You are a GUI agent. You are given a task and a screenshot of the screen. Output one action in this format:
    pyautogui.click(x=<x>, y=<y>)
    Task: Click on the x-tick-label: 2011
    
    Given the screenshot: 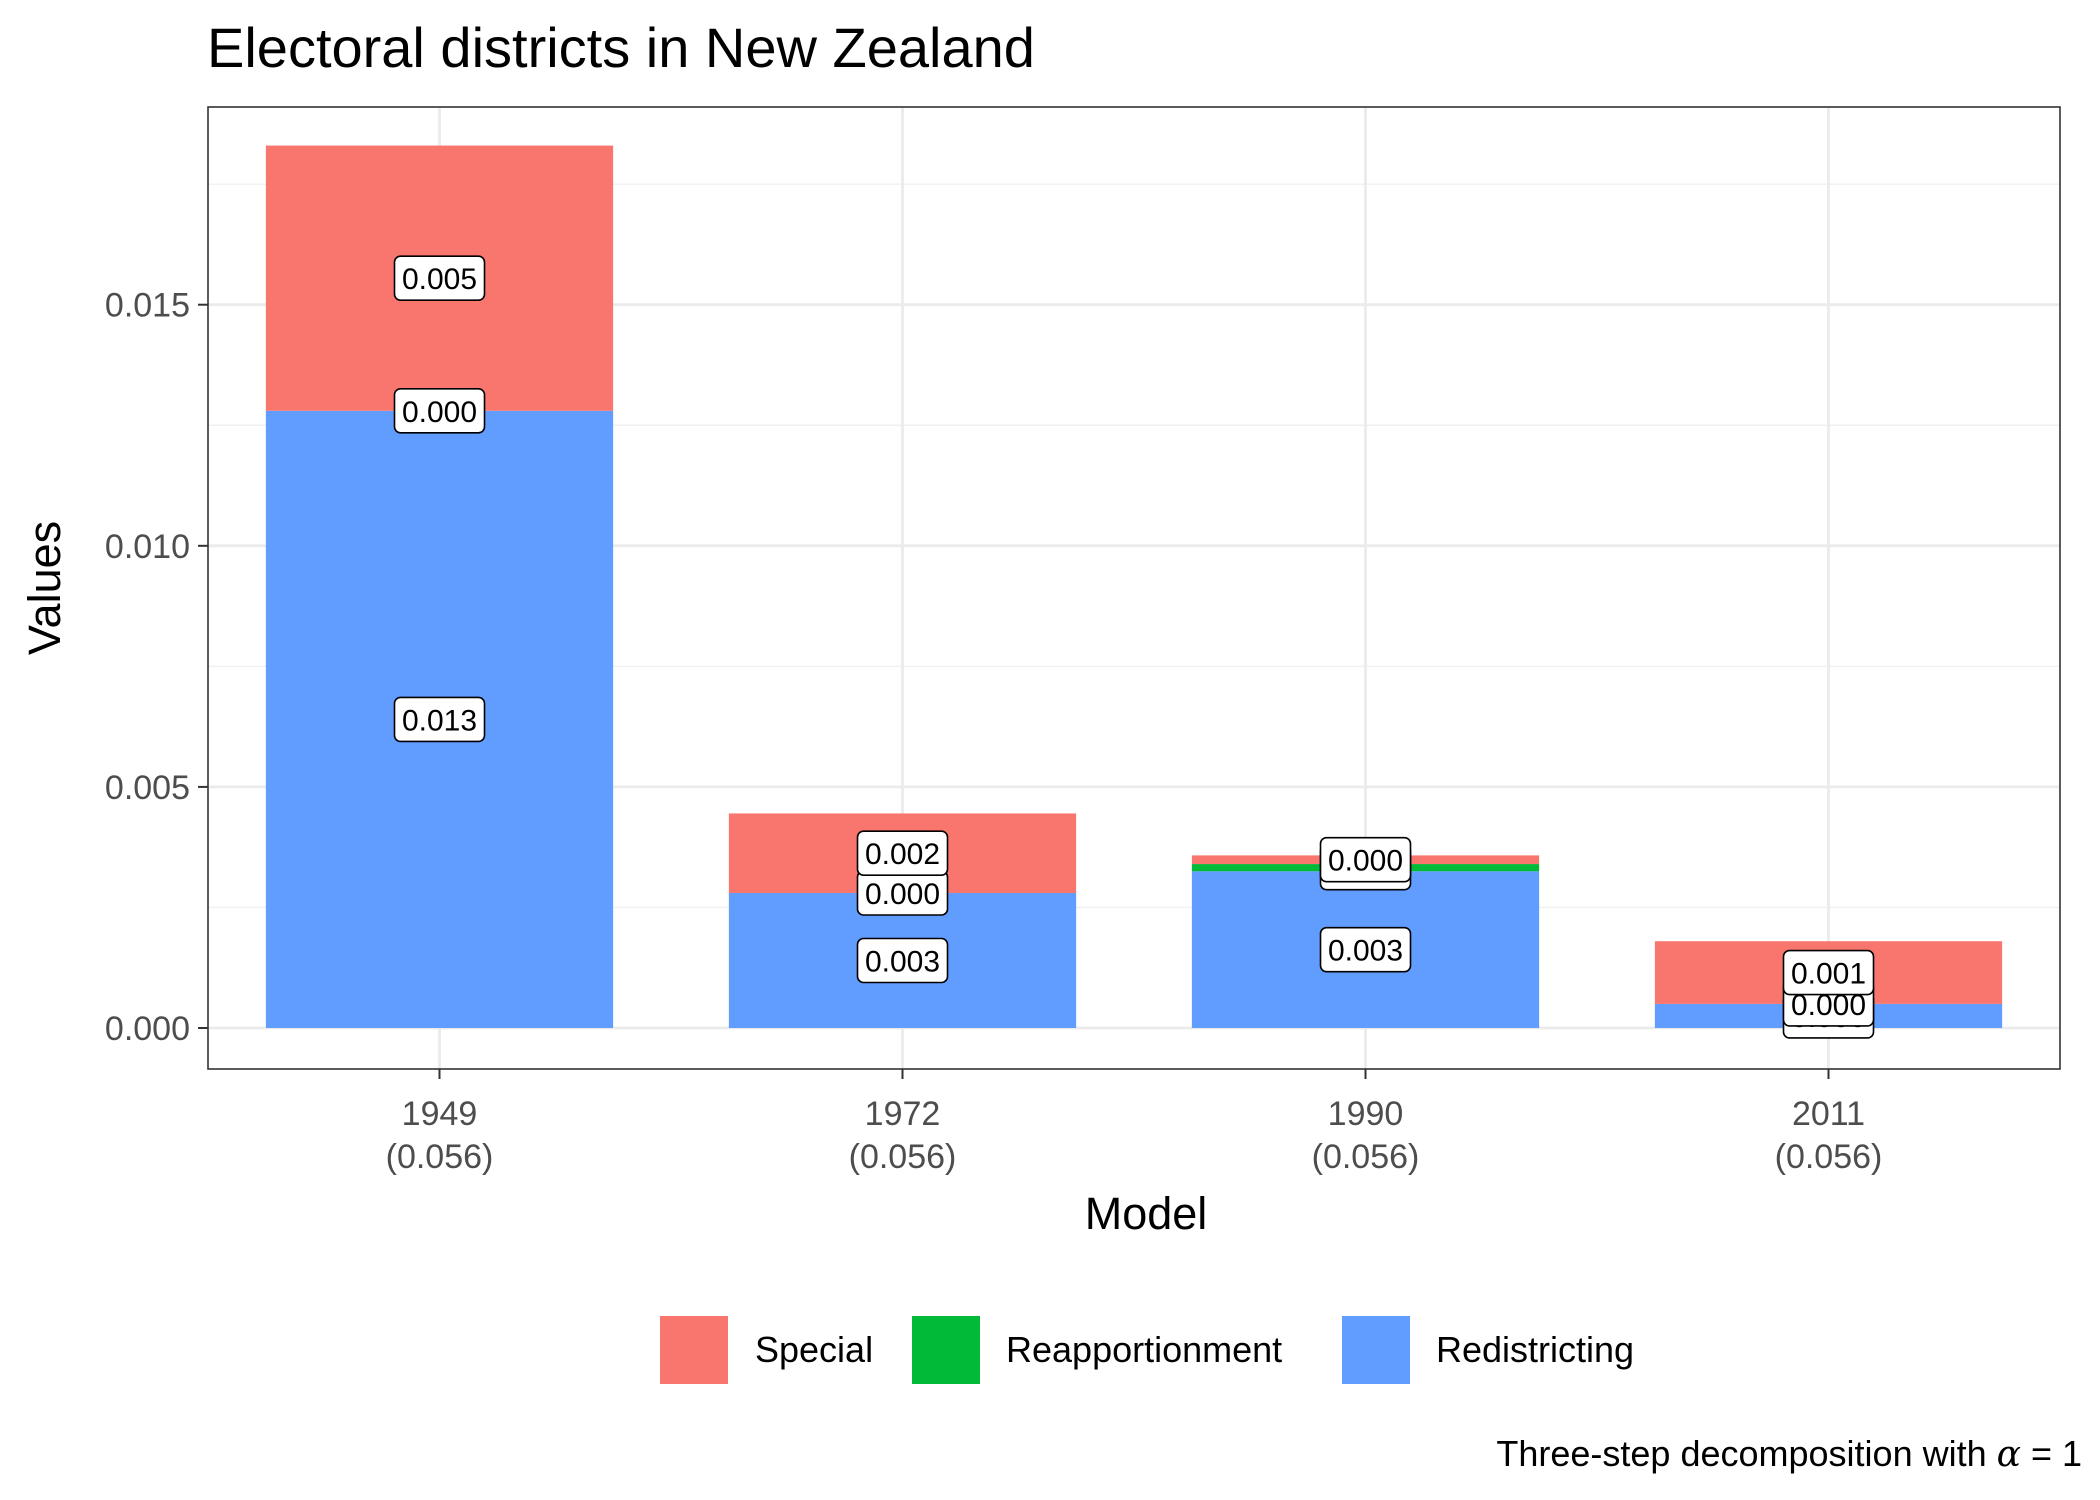 What is the action you would take?
    pyautogui.click(x=1828, y=1114)
    